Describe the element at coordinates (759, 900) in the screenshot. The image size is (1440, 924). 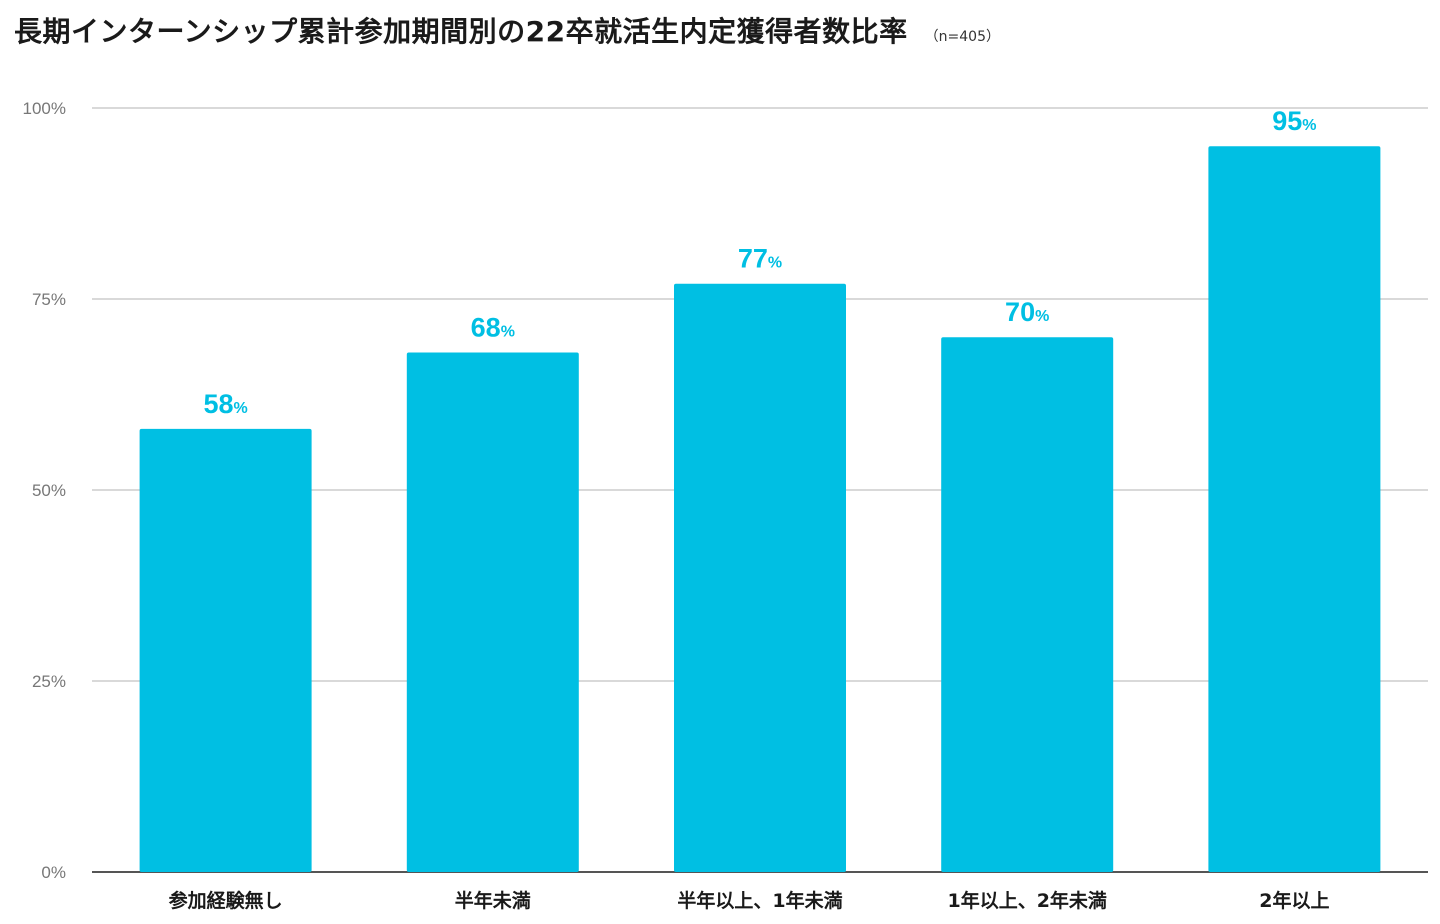
I see `x-tick-label: 半年以上、1年未満` at that location.